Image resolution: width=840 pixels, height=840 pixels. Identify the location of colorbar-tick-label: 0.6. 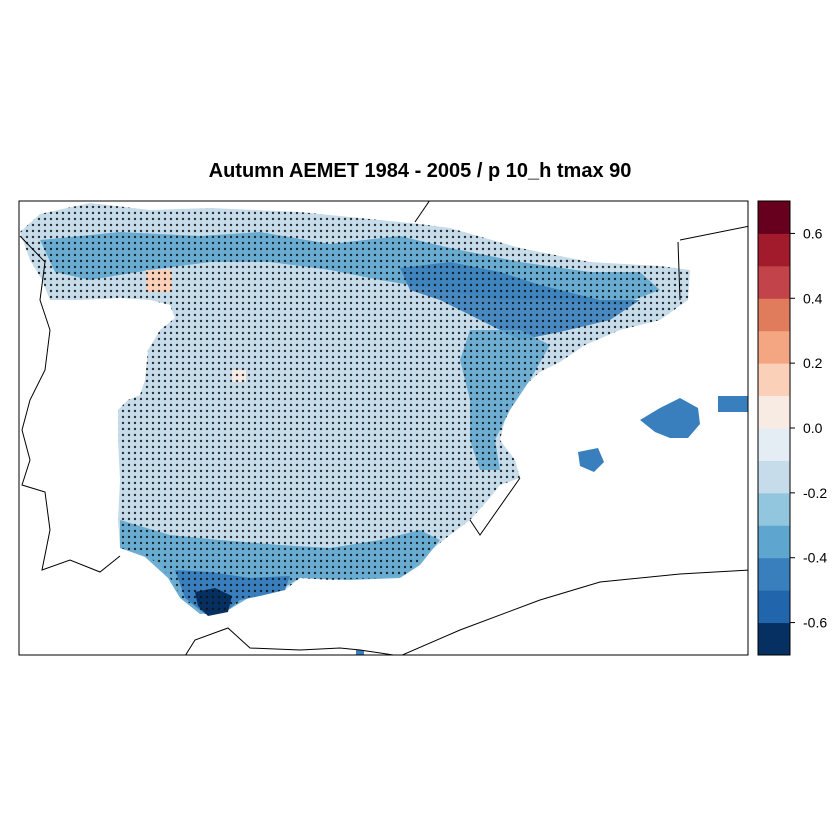
(813, 233).